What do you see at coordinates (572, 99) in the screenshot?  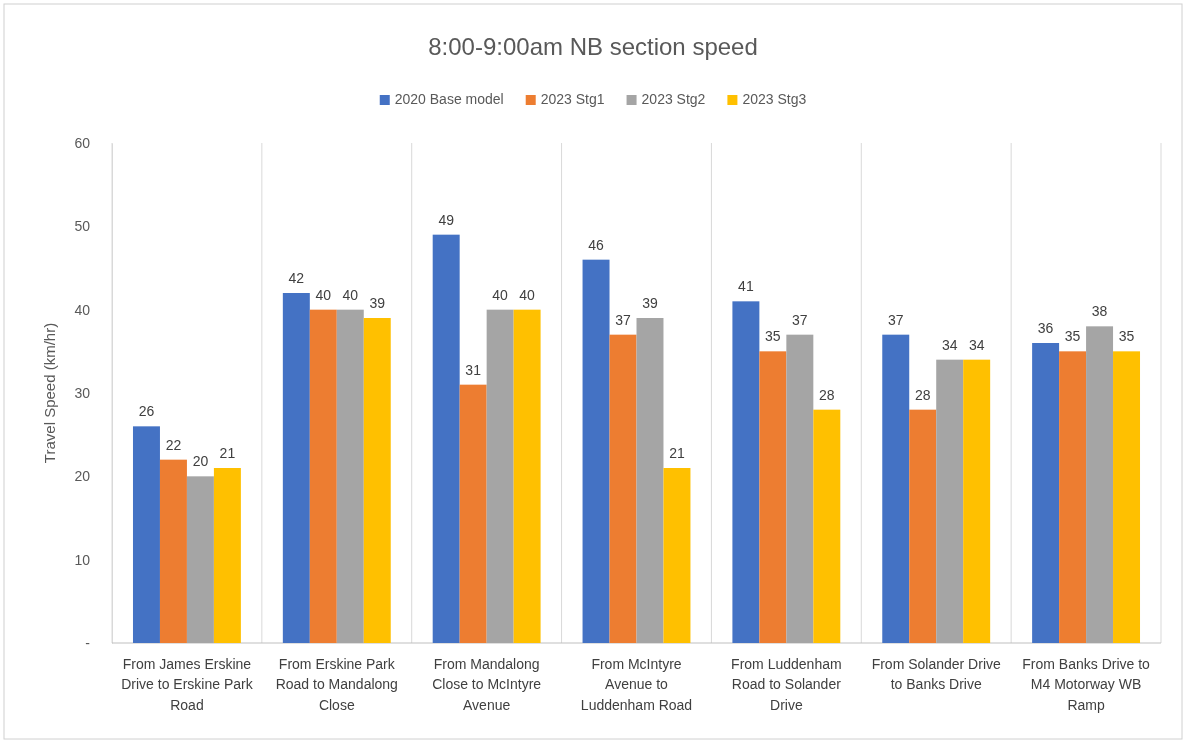 I see `legend-label: 2023 Stg1` at bounding box center [572, 99].